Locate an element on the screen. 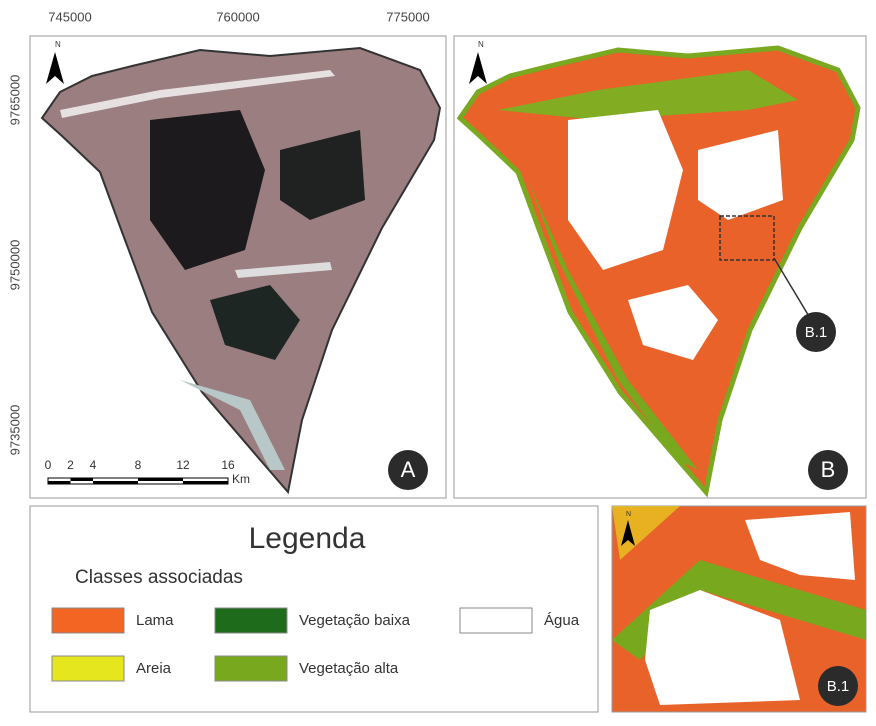  legend-label: Água is located at coordinates (562, 620).